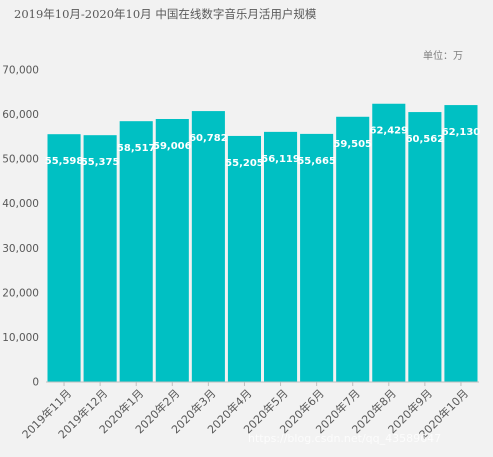  What do you see at coordinates (20, 71) in the screenshot?
I see `y-tick-label: 70,000` at bounding box center [20, 71].